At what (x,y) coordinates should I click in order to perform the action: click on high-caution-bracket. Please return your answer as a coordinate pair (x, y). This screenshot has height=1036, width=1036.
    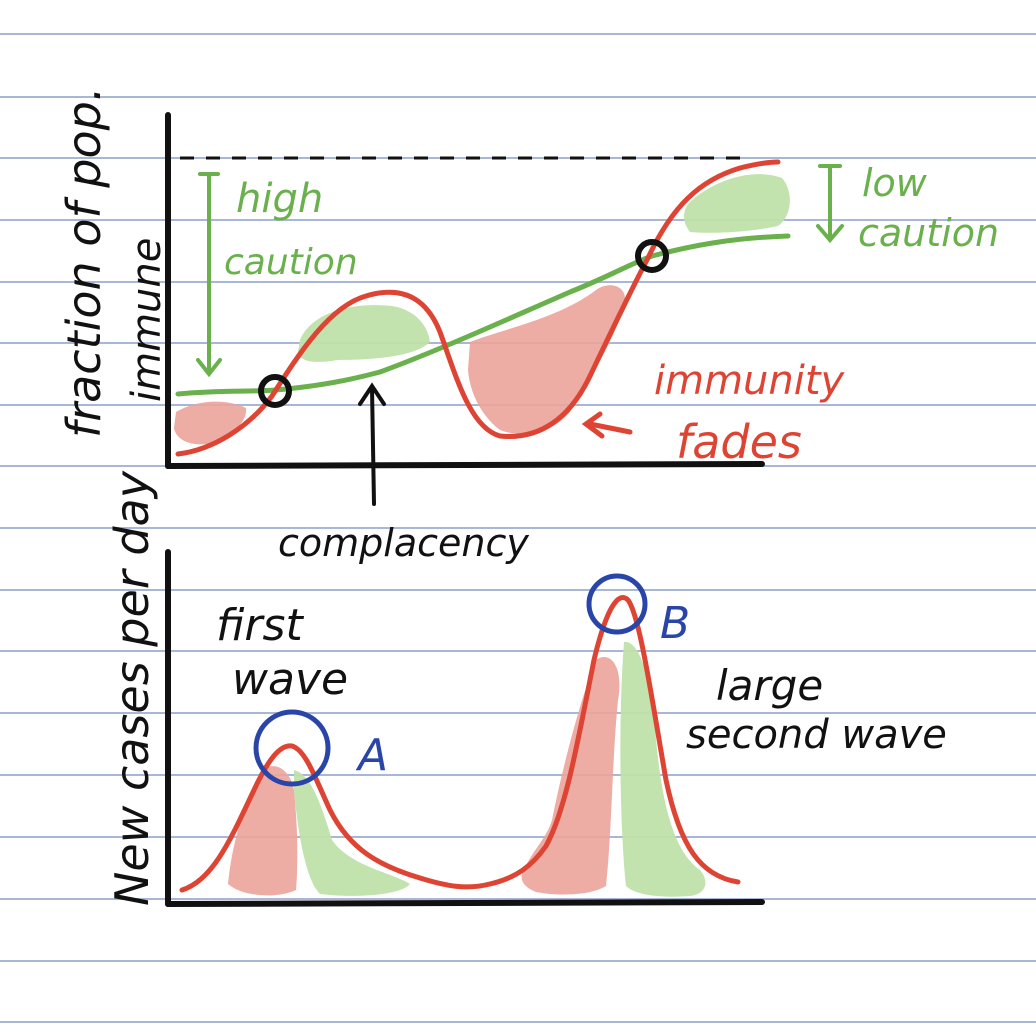
    Looking at the image, I should click on (209, 275).